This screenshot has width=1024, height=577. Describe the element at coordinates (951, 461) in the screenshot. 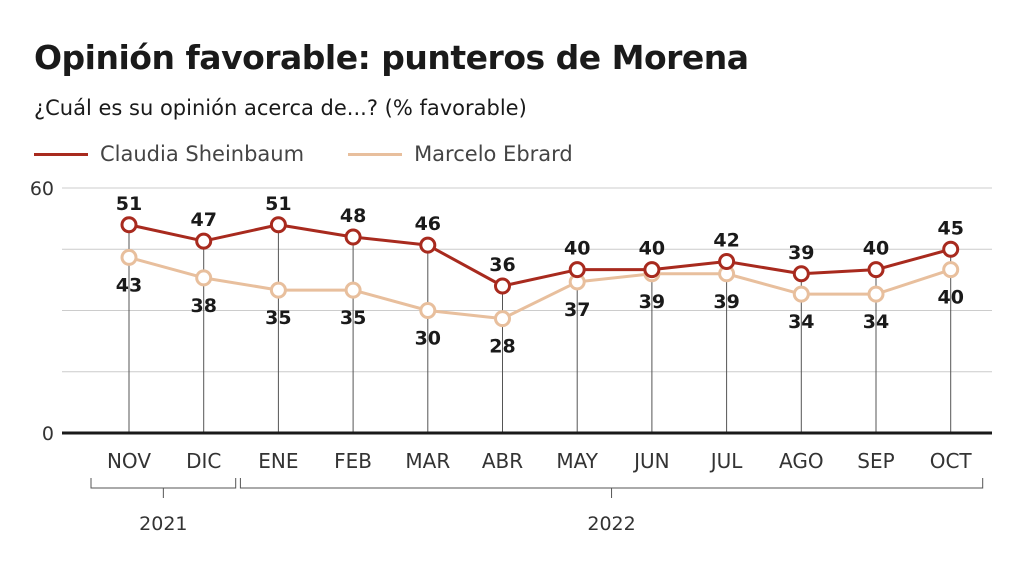

I see `x-tick-label: OCT` at that location.